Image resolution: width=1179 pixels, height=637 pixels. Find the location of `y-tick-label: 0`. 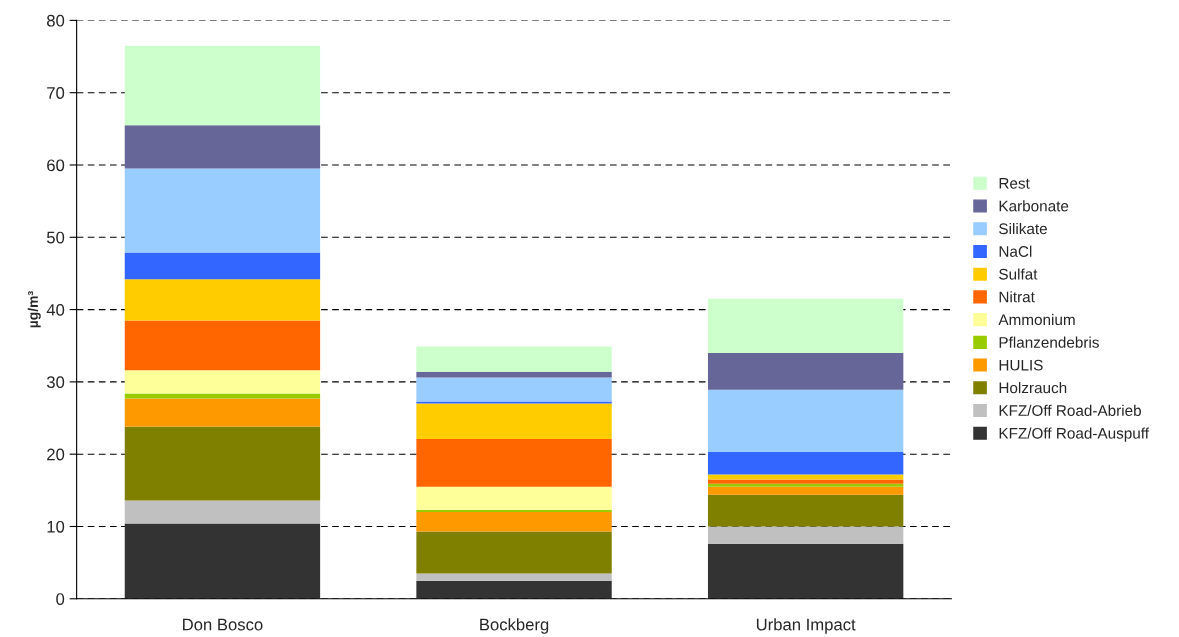

y-tick-label: 0 is located at coordinates (60, 599).